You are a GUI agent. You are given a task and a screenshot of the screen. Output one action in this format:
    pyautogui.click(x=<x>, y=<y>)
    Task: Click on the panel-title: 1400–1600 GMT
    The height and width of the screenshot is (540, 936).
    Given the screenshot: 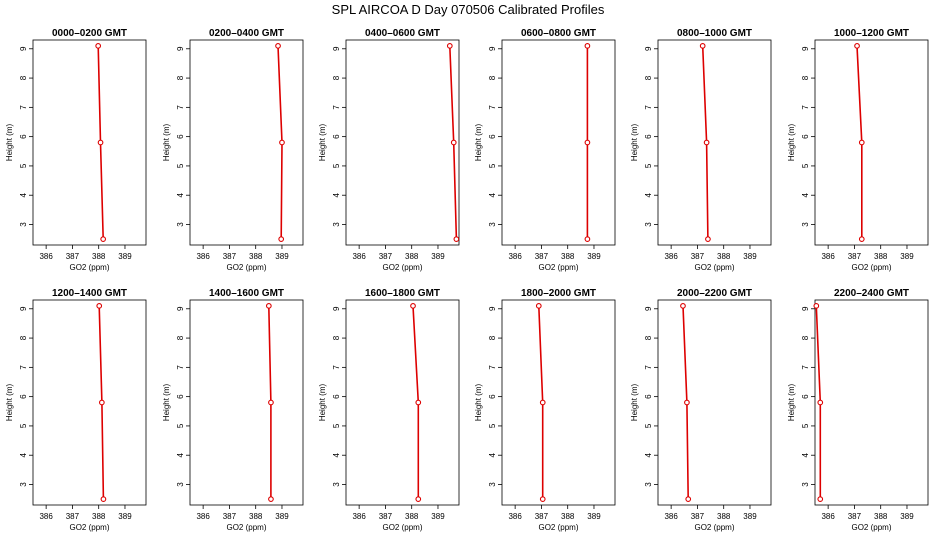 What is the action you would take?
    pyautogui.click(x=246, y=293)
    